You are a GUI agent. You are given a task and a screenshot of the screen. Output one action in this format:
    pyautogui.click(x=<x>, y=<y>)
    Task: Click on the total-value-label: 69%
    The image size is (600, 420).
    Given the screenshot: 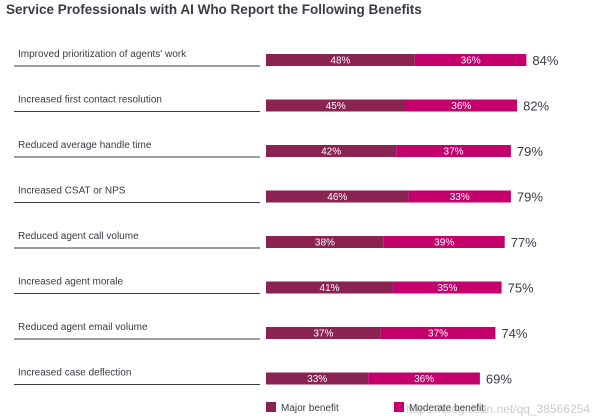 What is the action you would take?
    pyautogui.click(x=499, y=379)
    